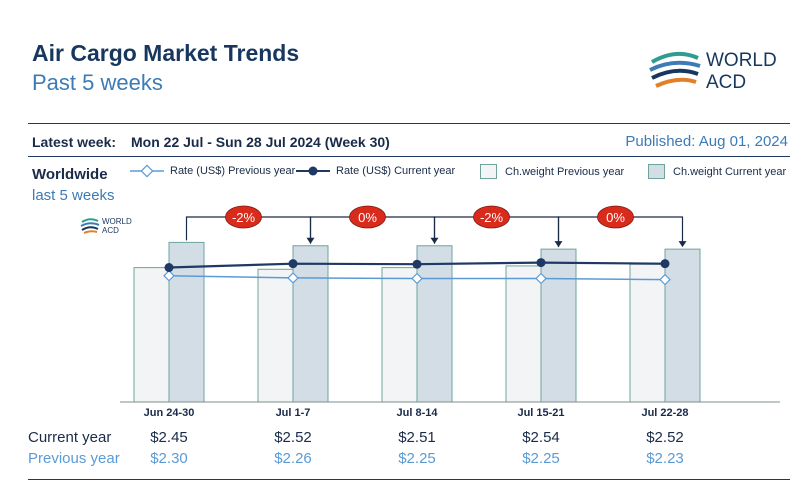 Image resolution: width=800 pixels, height=495 pixels. I want to click on x-tick-label: Jun 24-30, so click(169, 413).